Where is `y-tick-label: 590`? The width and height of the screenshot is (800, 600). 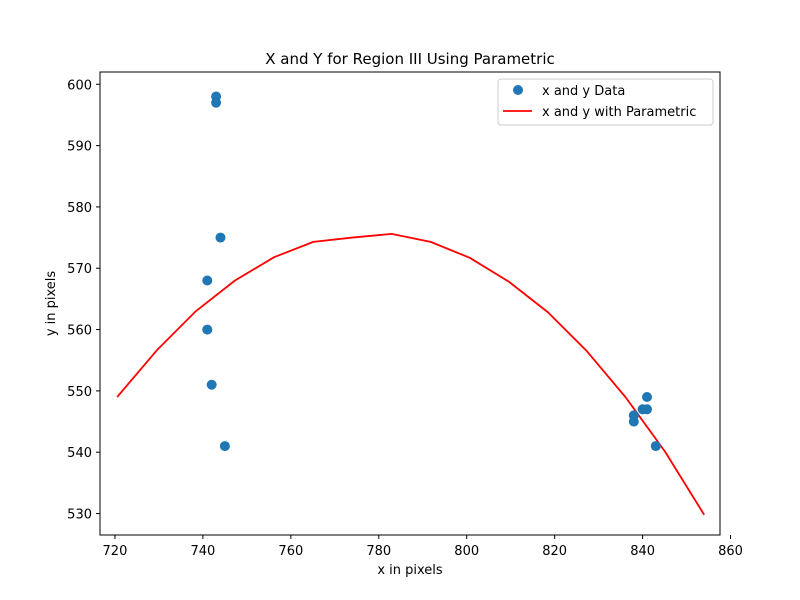 y-tick-label: 590 is located at coordinates (79, 147).